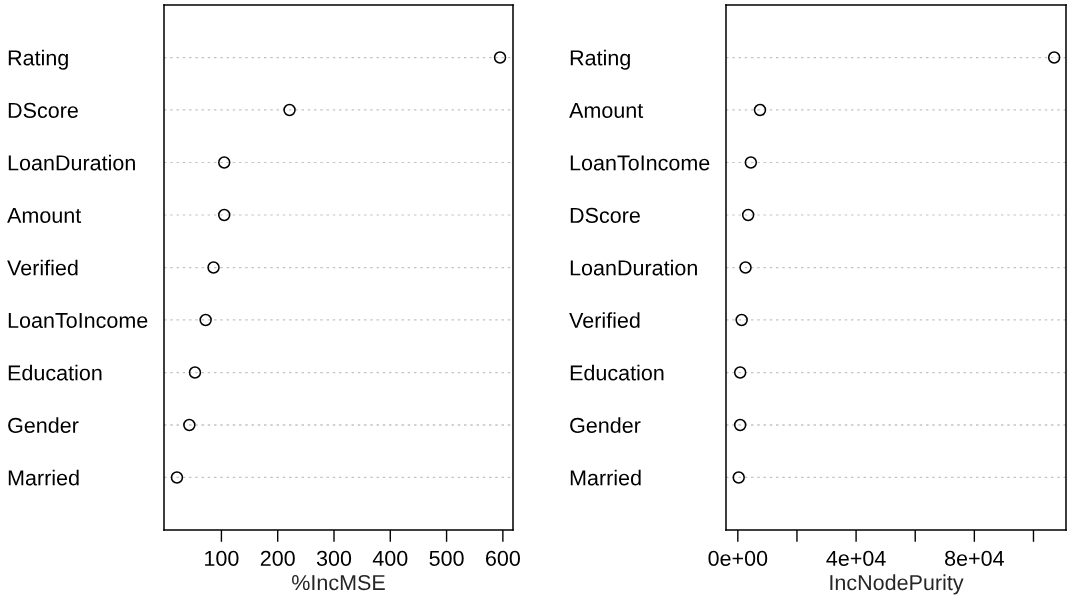  Describe the element at coordinates (974, 558) in the screenshot. I see `x-tick-label: 8e+04` at that location.